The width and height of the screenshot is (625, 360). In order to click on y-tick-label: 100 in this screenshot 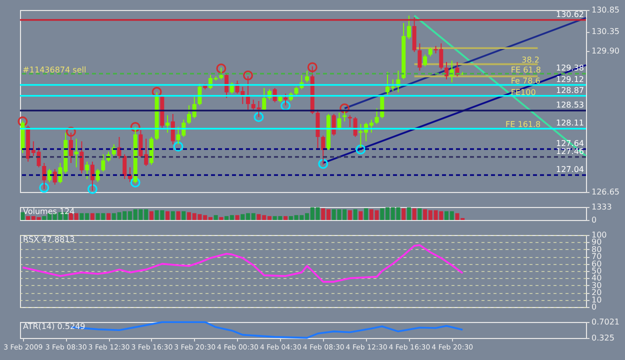, I will do `click(599, 235)`.